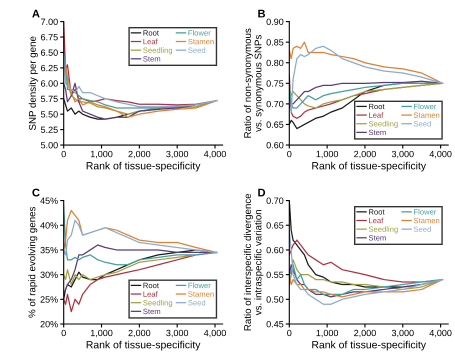  What do you see at coordinates (49, 99) in the screenshot?
I see `y-tick-label: 5.75` at bounding box center [49, 99].